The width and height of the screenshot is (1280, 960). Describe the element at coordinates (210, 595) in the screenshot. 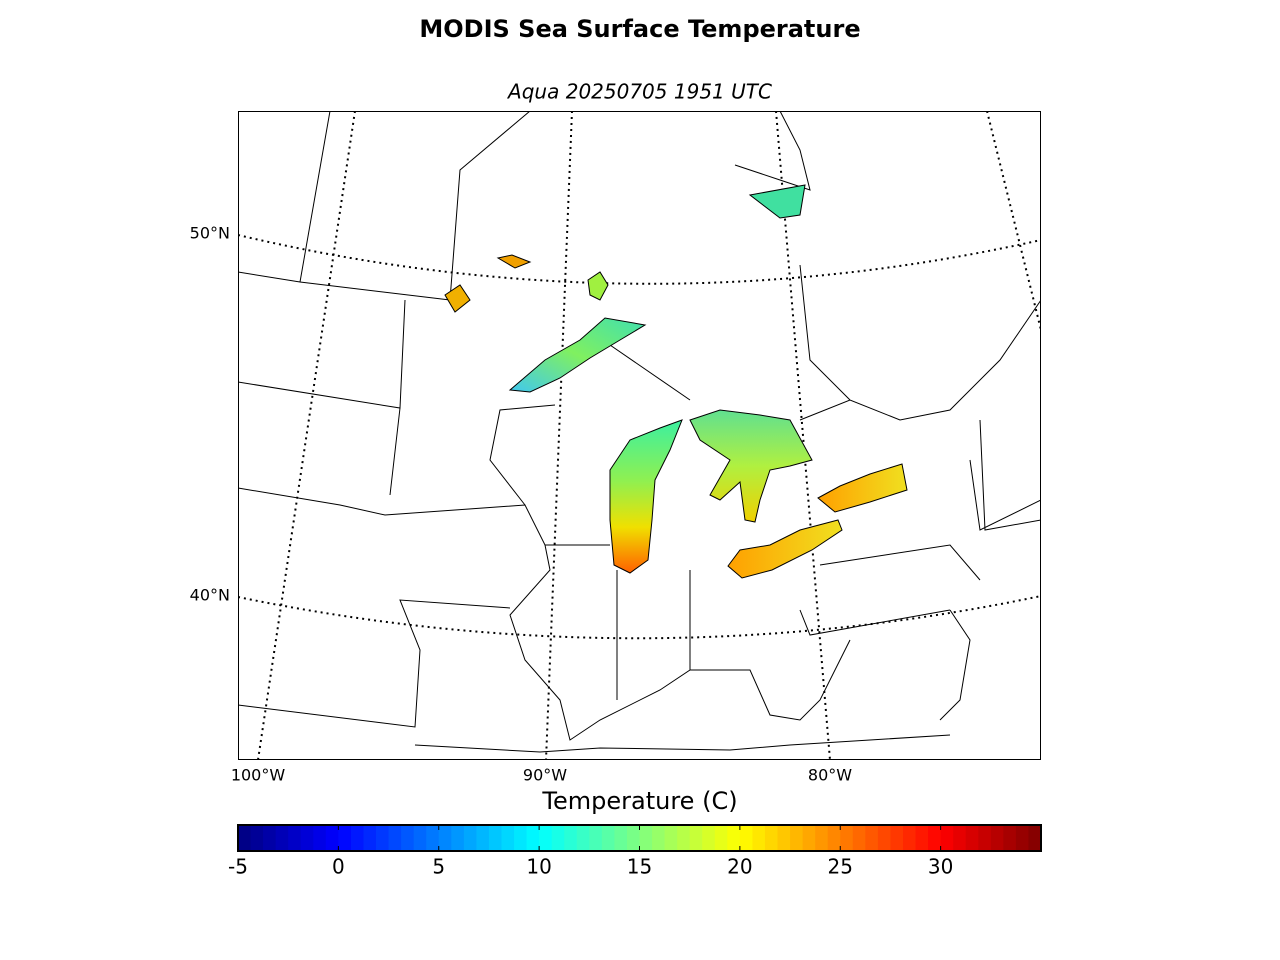

I see `lat-label: 40°N` at that location.